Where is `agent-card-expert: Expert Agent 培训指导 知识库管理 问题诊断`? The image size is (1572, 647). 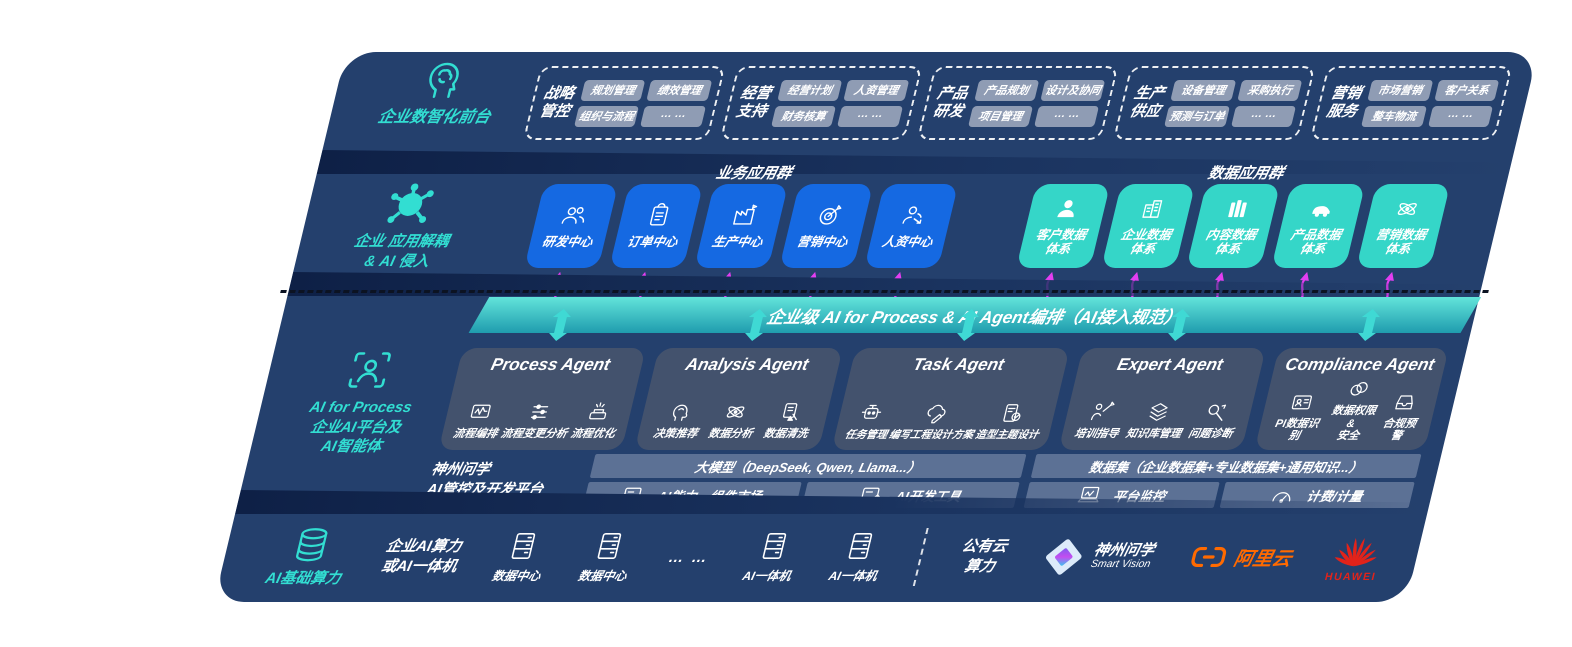
agent-card-expert: Expert Agent 培训指导 知识库管理 问题诊断 is located at coordinates (1161, 383).